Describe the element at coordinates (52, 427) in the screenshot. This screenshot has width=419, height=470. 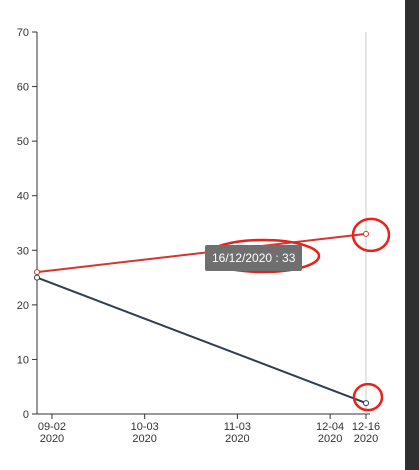
I see `x-tick-label-date: 09-02` at that location.